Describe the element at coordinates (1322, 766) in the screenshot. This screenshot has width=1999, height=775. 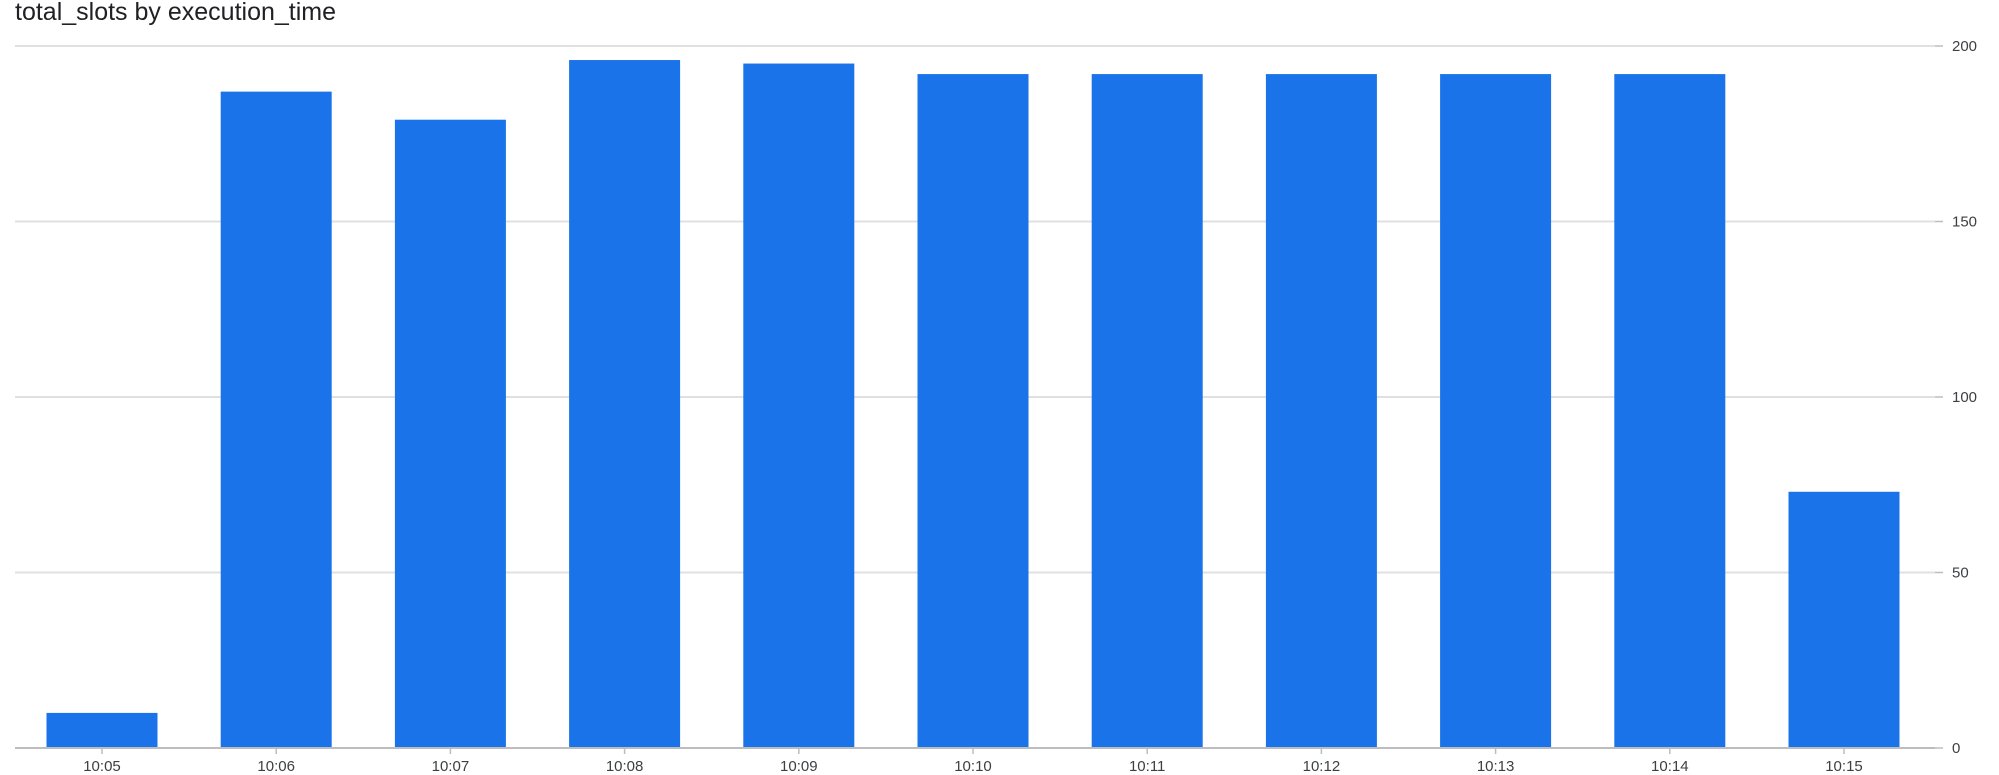
I see `x-tick-label: 10:12` at that location.